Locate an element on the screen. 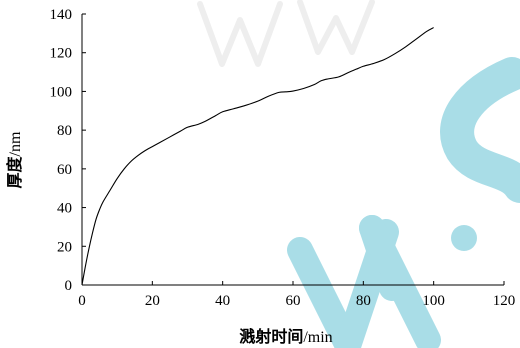  y-tick-label: 140 is located at coordinates (61, 15).